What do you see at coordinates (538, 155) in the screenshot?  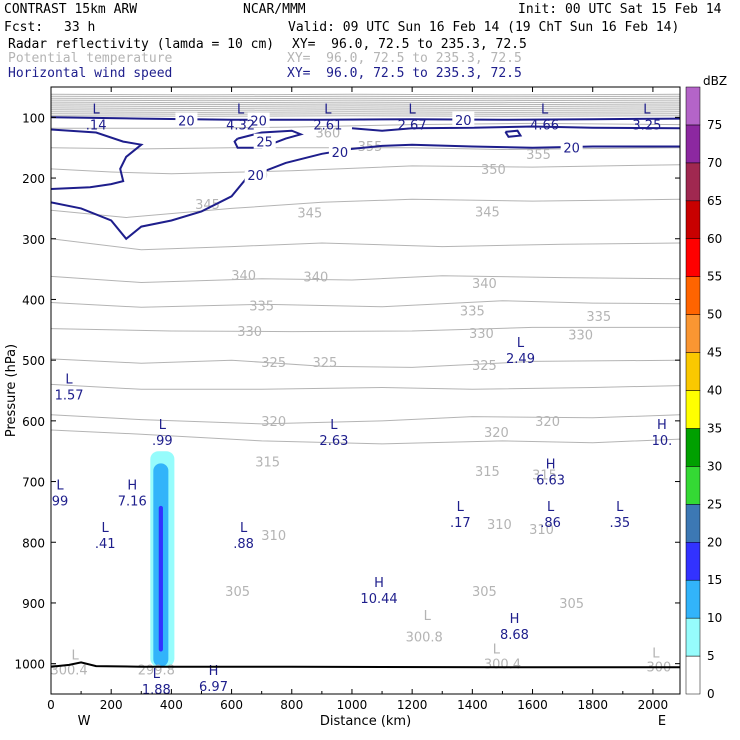 I see `theta-label: 355` at bounding box center [538, 155].